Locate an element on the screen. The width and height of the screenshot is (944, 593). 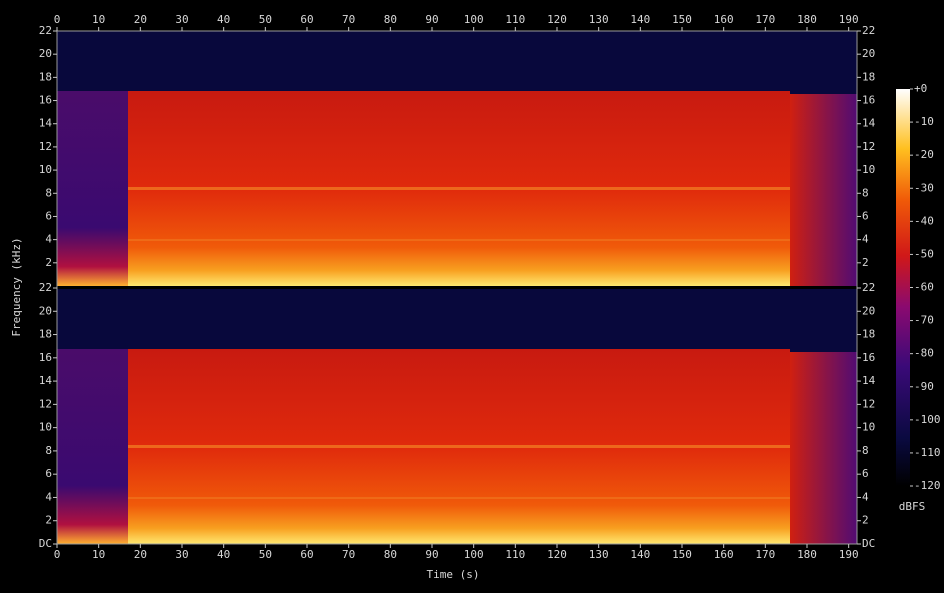
colorbar-tick-label: -60 is located at coordinates (924, 287).